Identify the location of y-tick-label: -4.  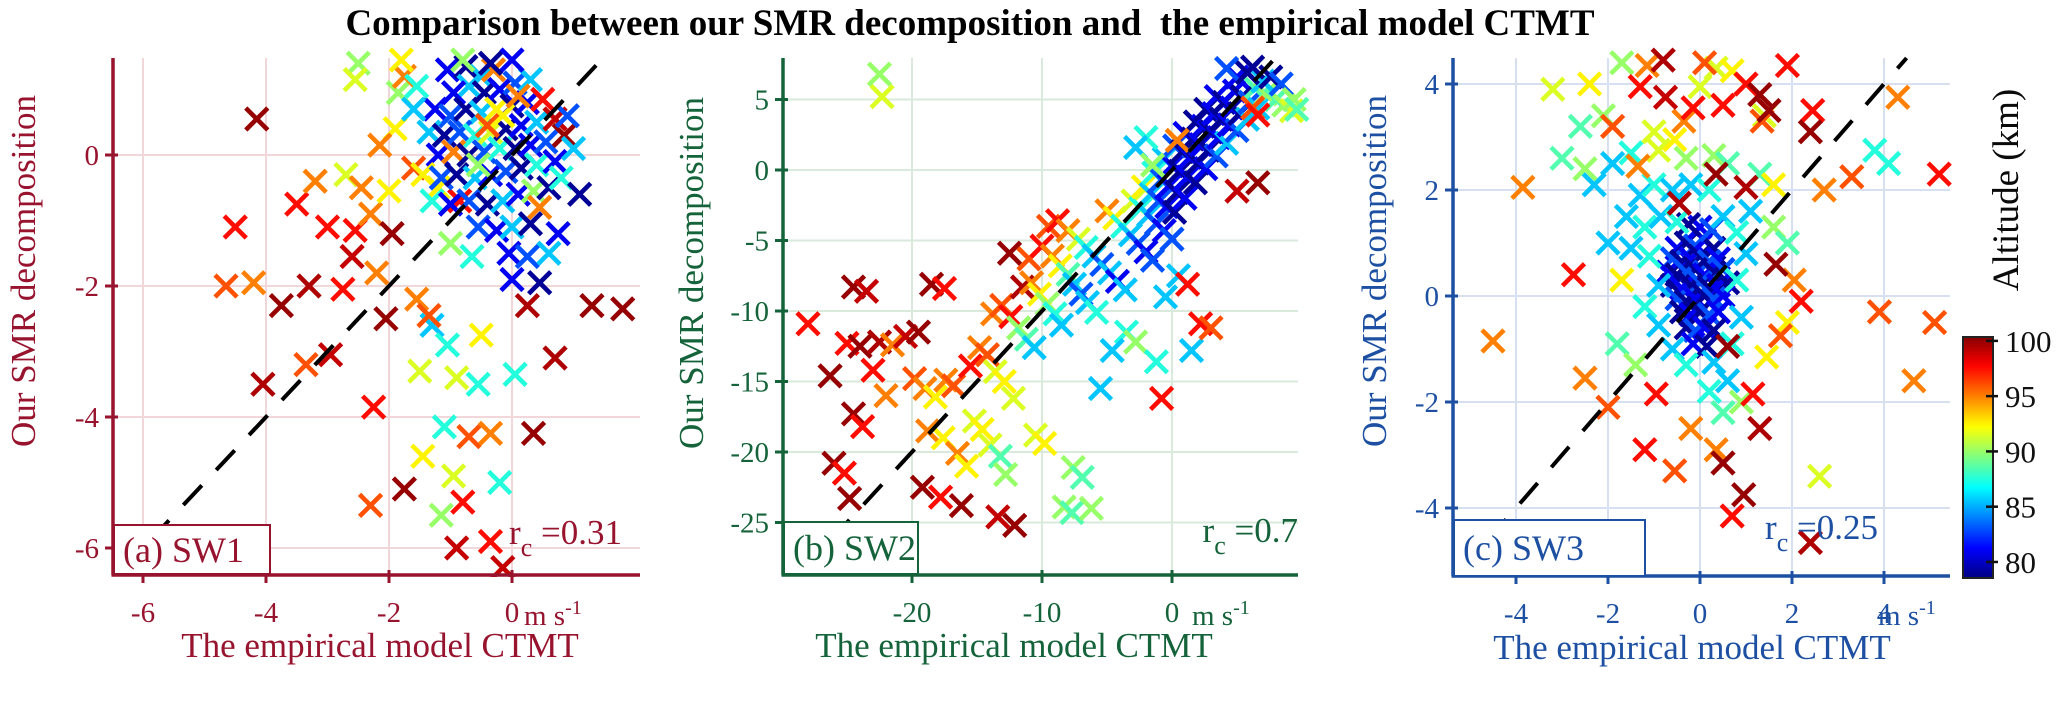
(1427, 509).